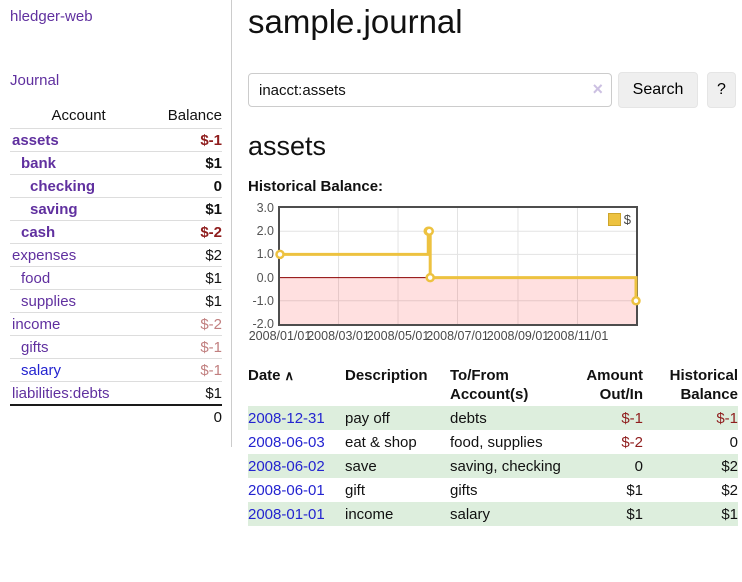 The width and height of the screenshot is (742, 582). Describe the element at coordinates (286, 418) in the screenshot. I see `register-date-link: 2008-12-31` at that location.